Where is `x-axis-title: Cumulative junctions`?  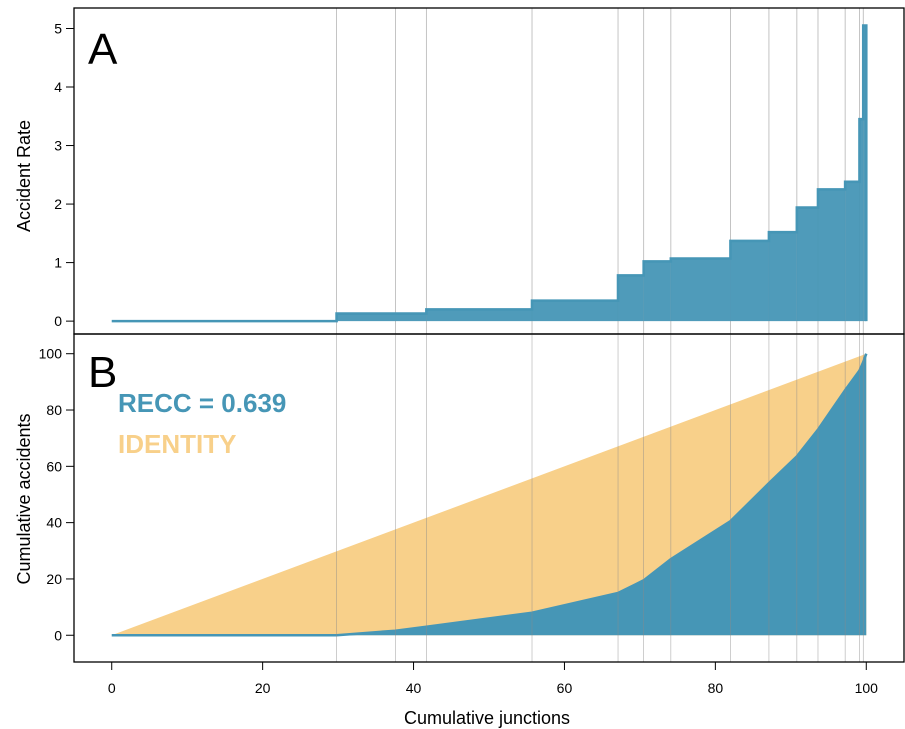 x-axis-title: Cumulative junctions is located at coordinates (487, 718).